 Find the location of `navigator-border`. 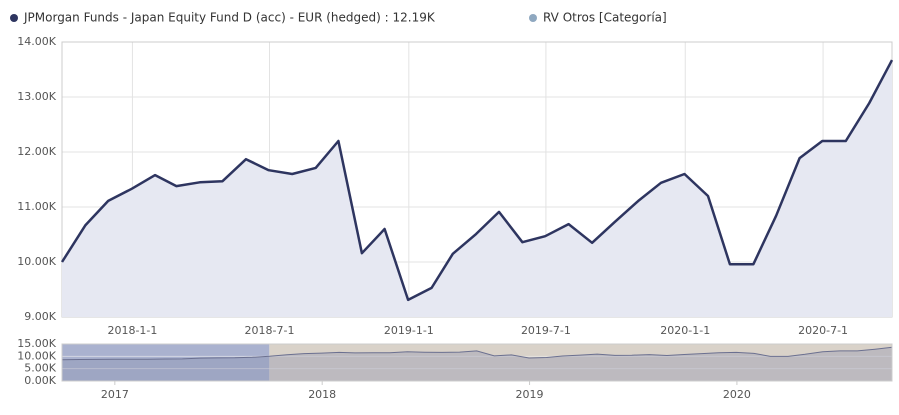

navigator-border is located at coordinates (477, 362).